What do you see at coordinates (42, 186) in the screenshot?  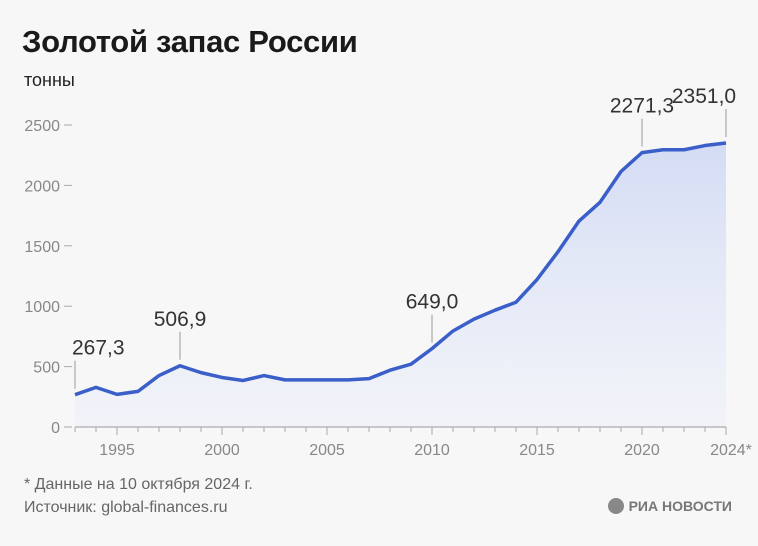 I see `y-tick-label: 2000` at bounding box center [42, 186].